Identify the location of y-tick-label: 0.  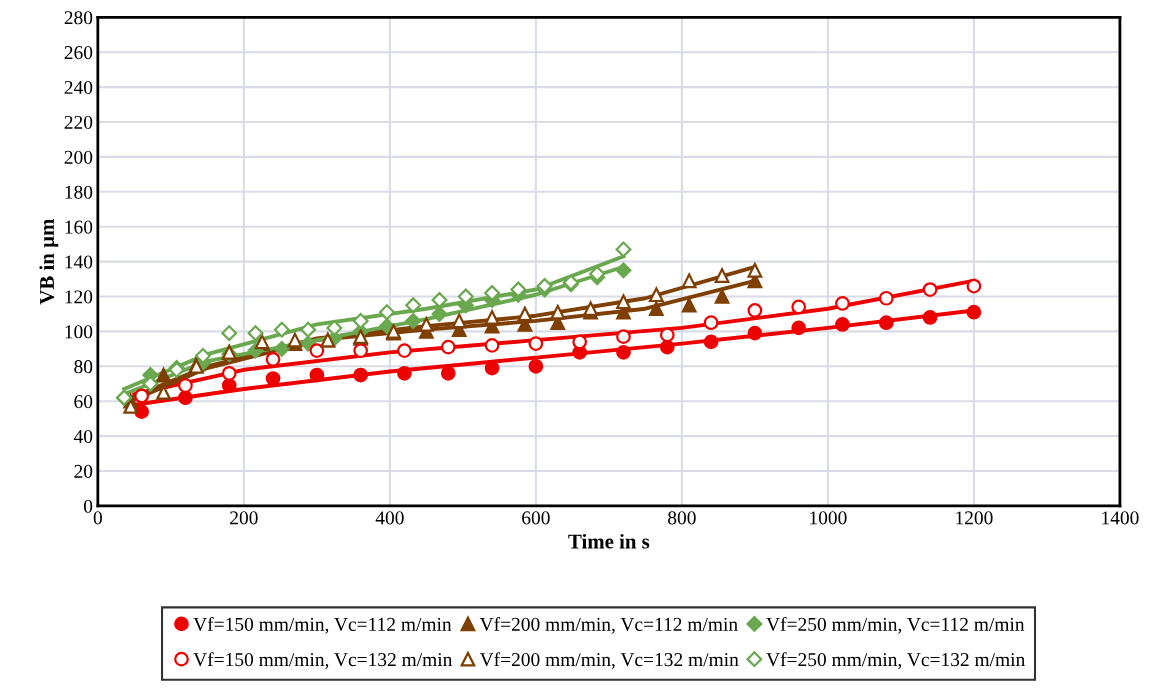
(88, 506).